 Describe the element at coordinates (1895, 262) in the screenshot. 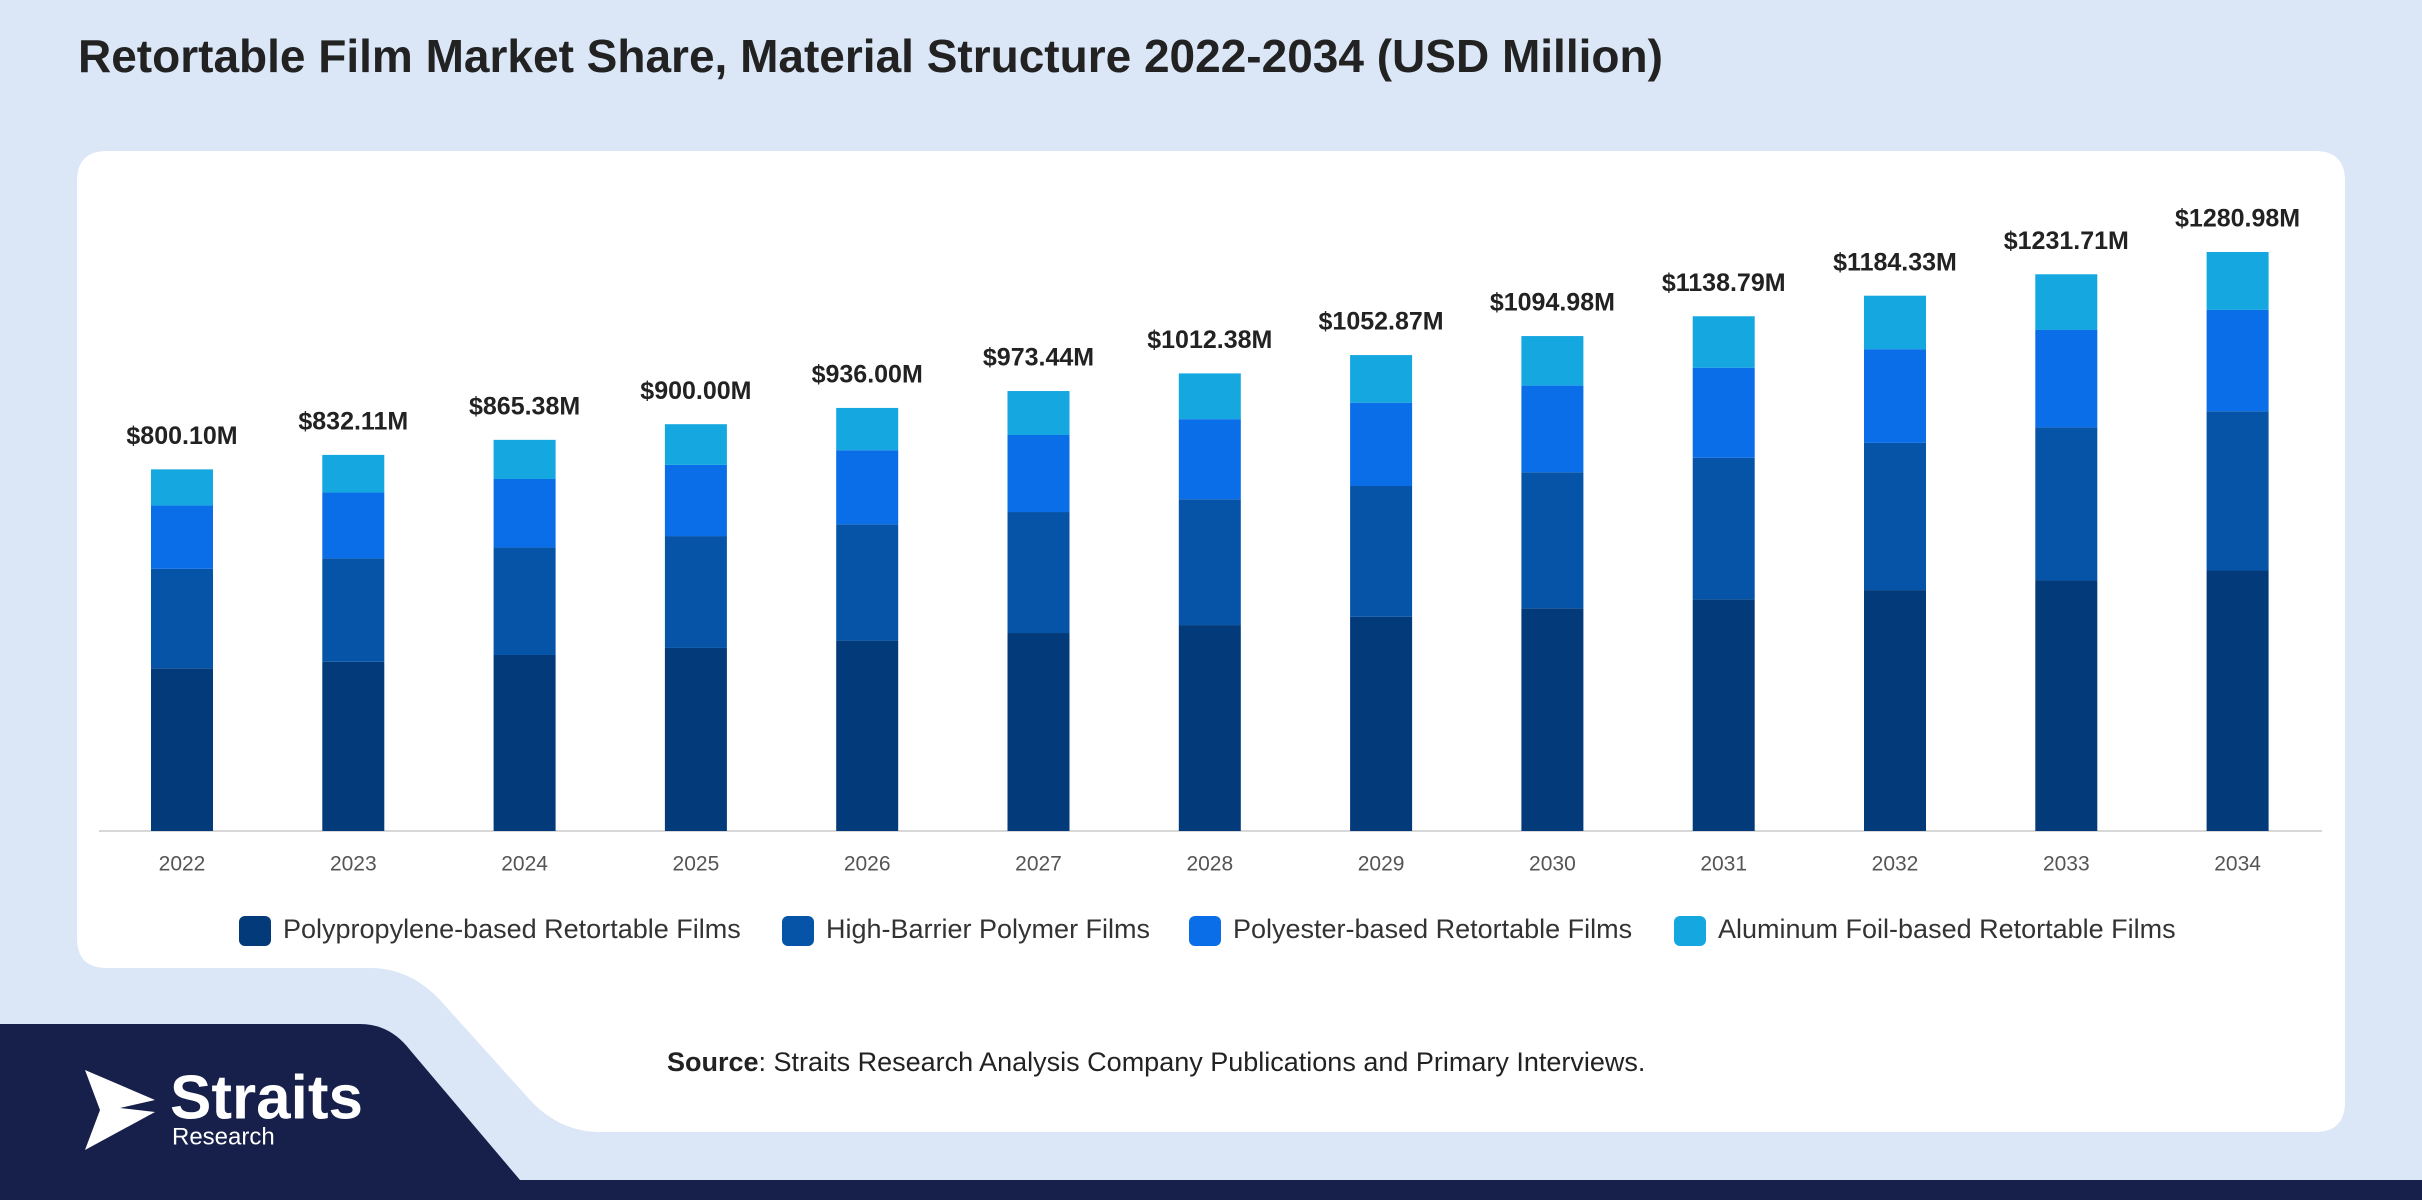

I see `total-label: $1184.33M` at that location.